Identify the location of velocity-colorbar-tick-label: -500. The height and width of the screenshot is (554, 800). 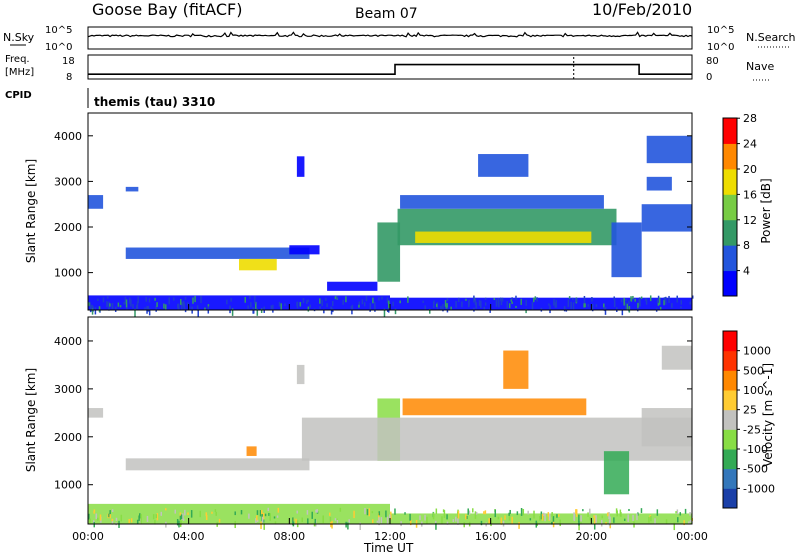
(755, 469).